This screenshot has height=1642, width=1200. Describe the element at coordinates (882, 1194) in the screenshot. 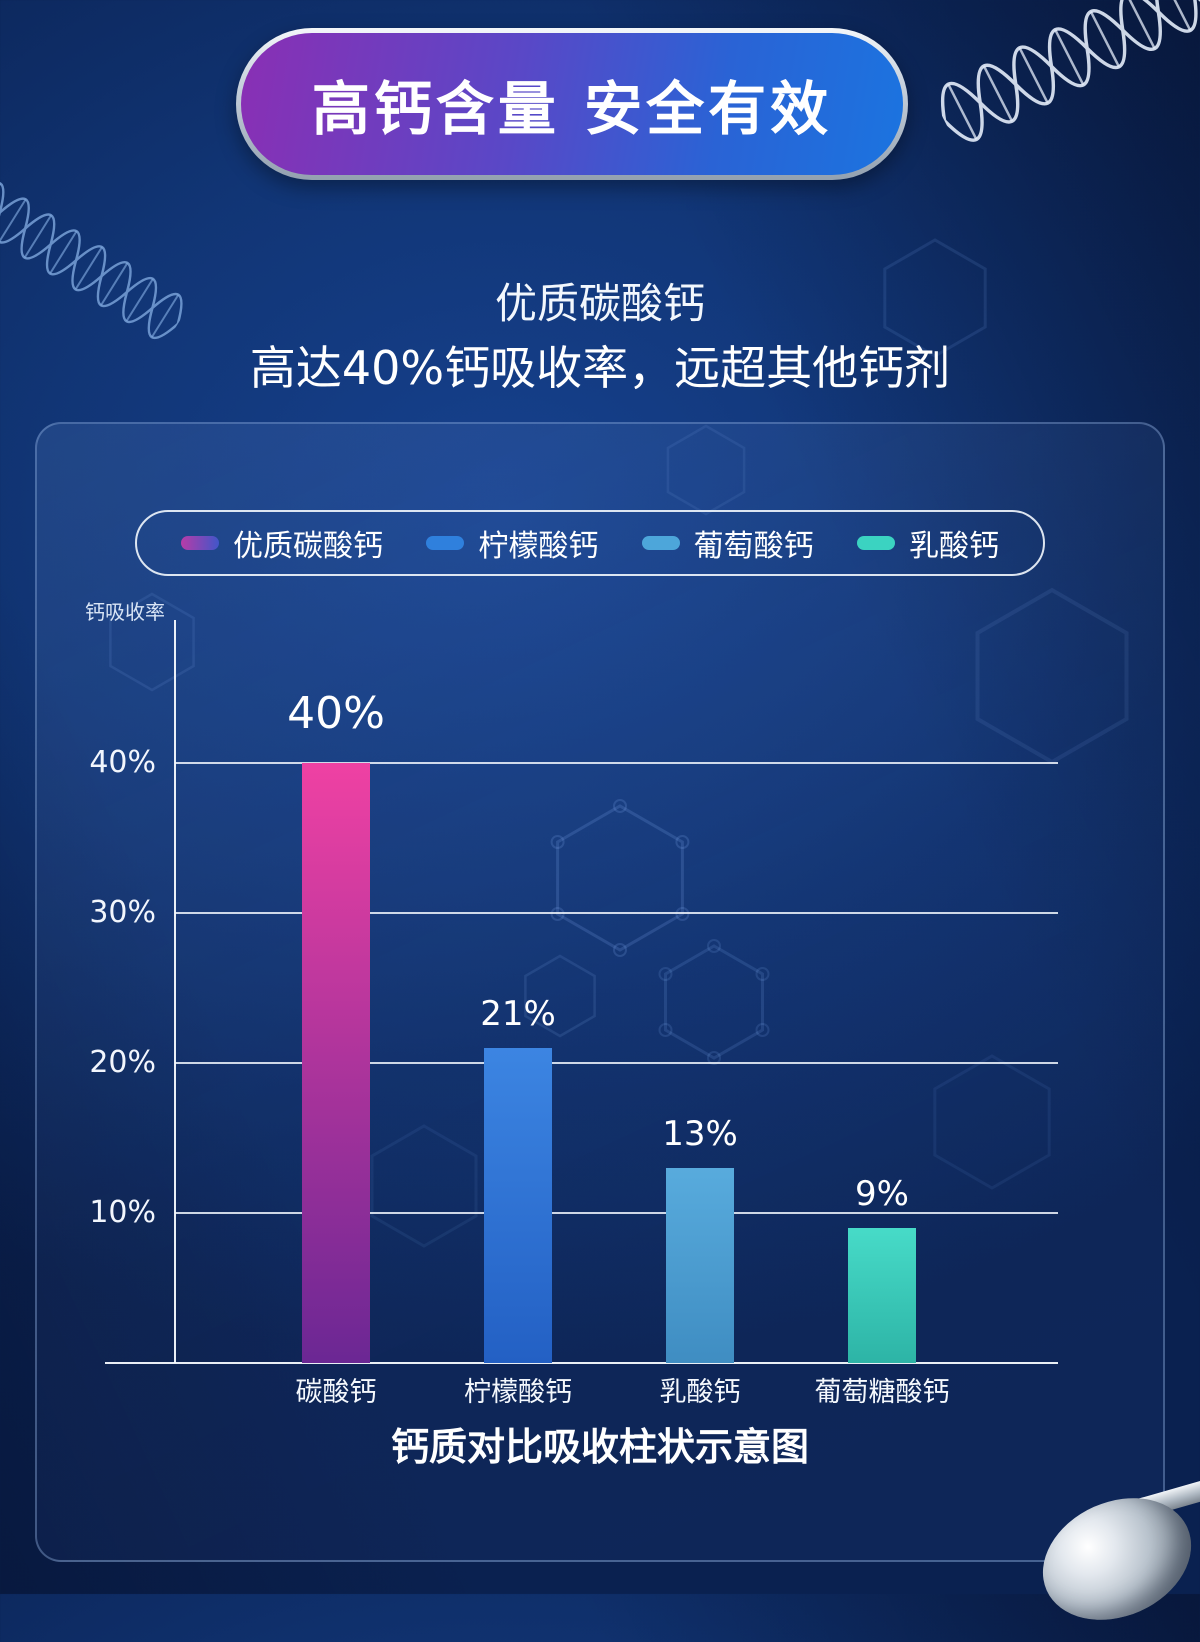

I see `bar-value-label: 9%` at that location.